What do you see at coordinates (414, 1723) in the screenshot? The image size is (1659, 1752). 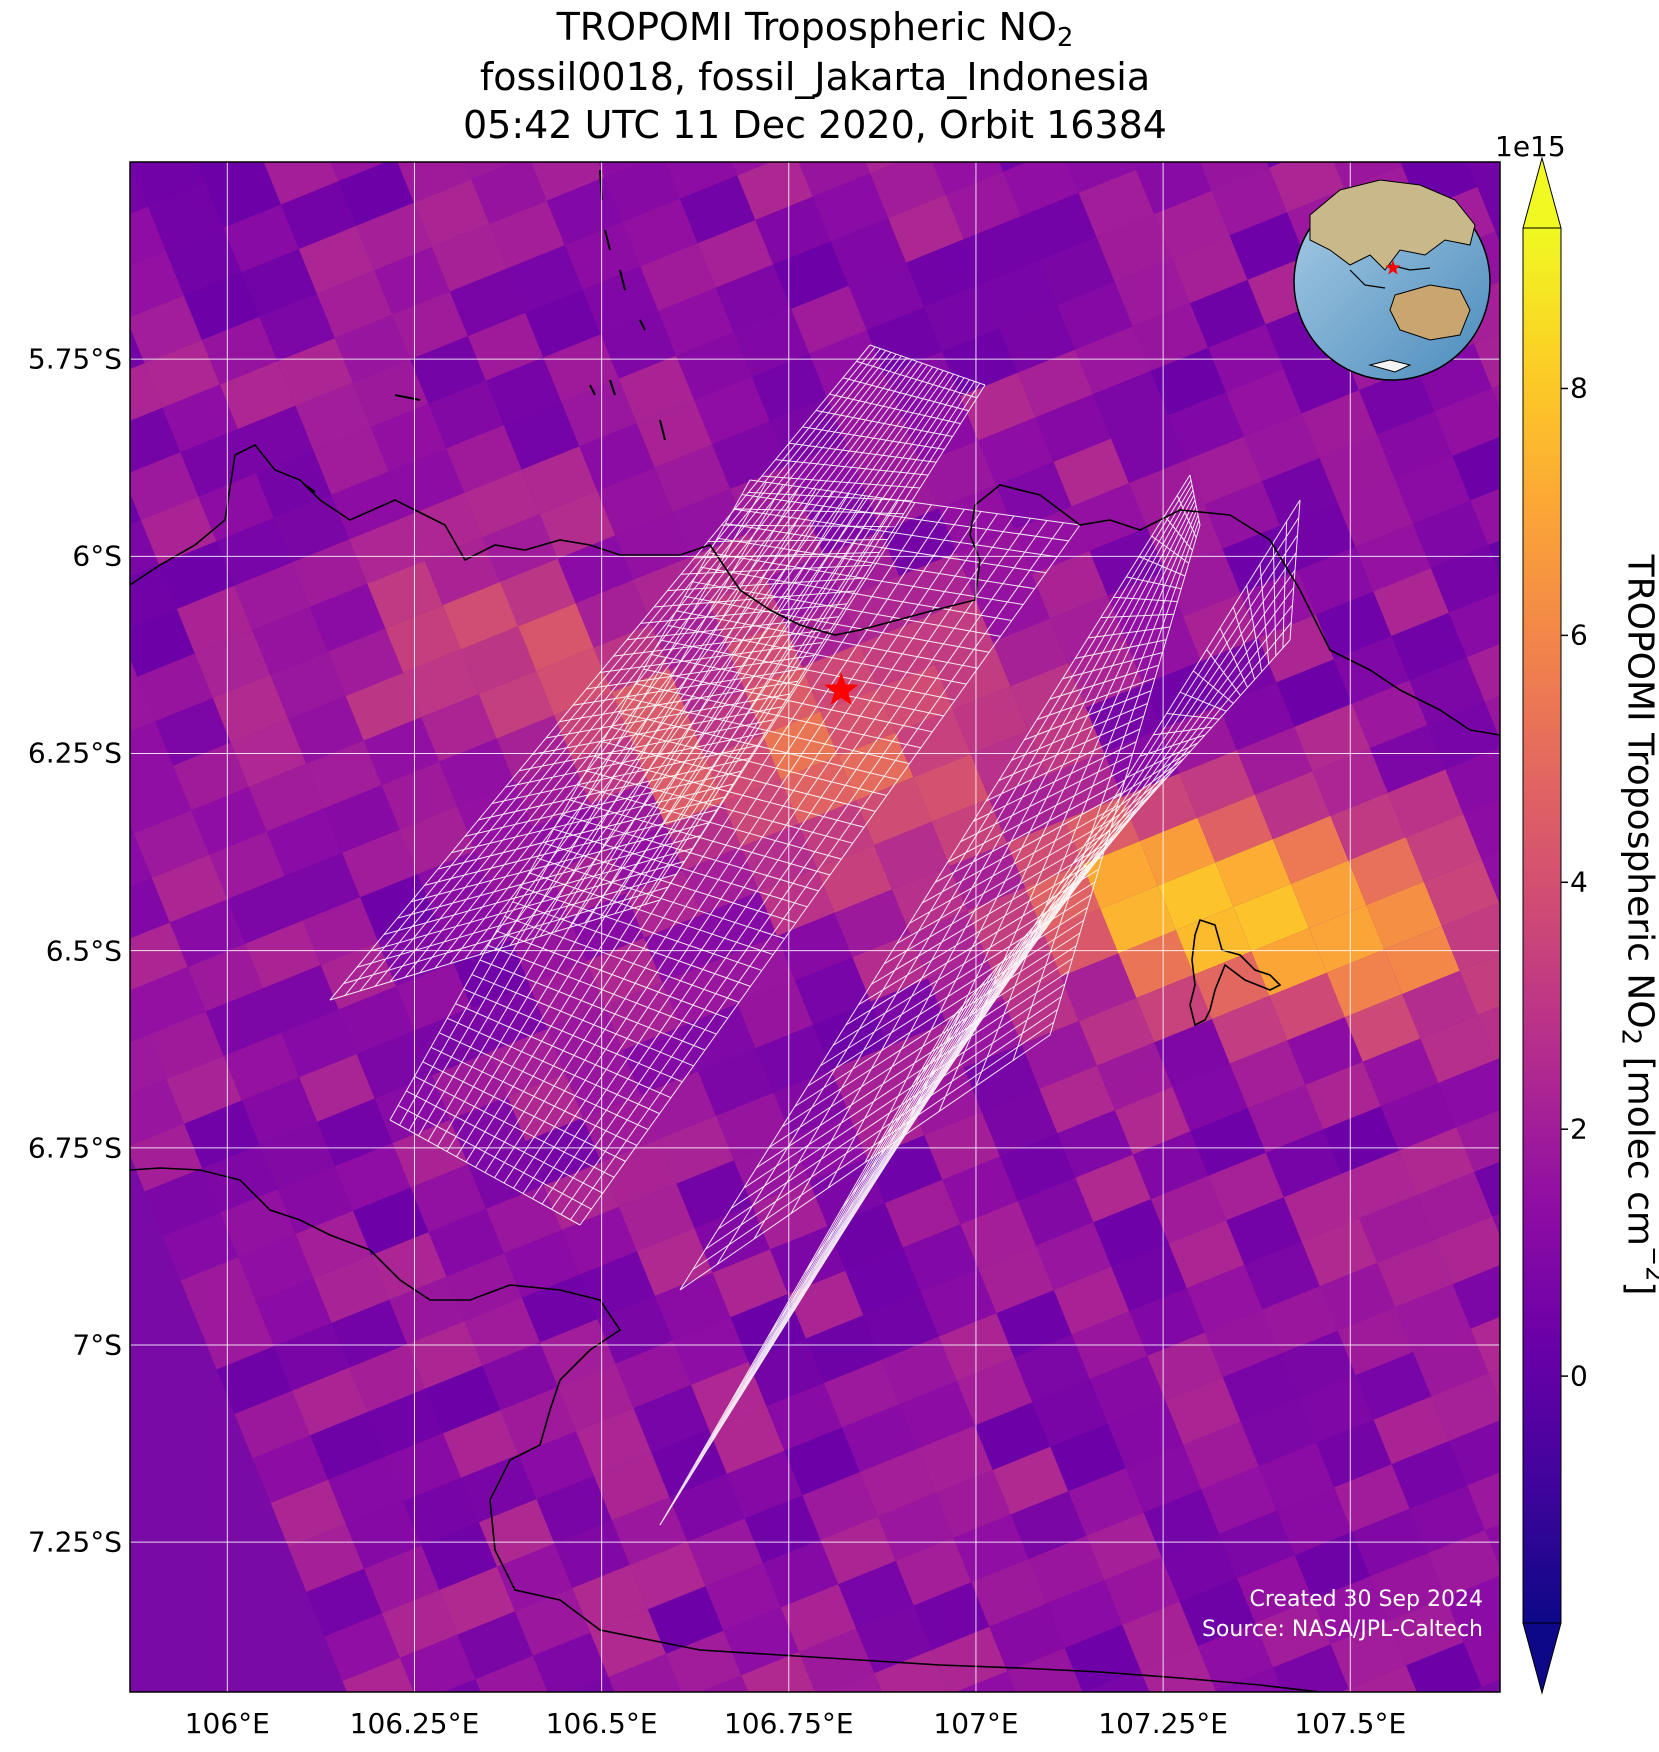 I see `longitude-tick-label: 106.25°E` at bounding box center [414, 1723].